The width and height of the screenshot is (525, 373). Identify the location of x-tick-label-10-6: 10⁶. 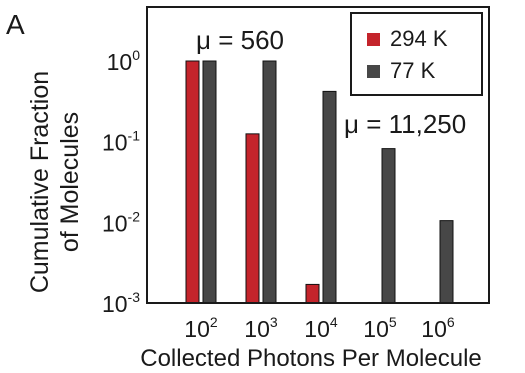
(438, 328).